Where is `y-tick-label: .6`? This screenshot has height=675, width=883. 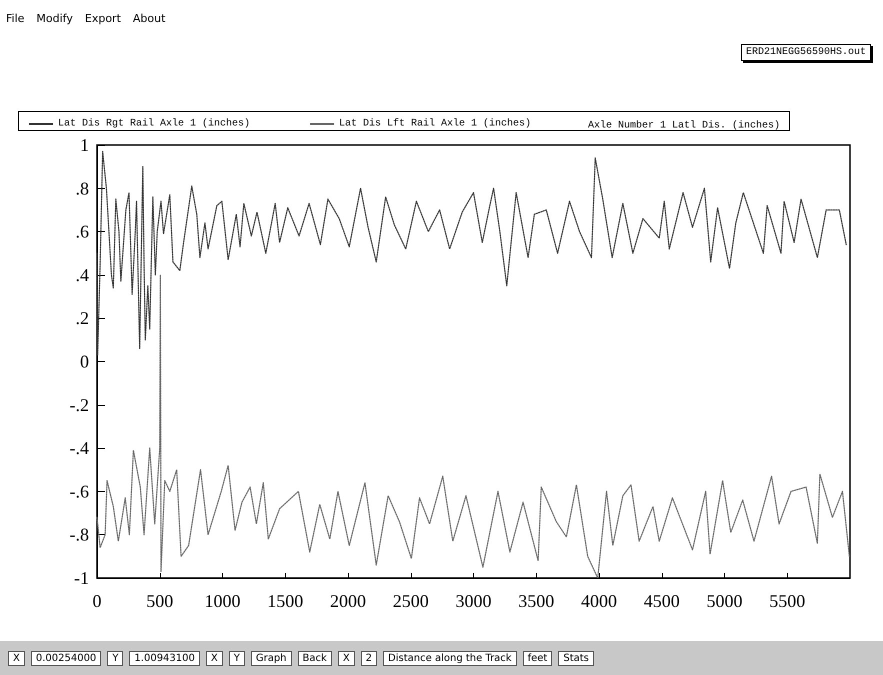 y-tick-label: .6 is located at coordinates (82, 232).